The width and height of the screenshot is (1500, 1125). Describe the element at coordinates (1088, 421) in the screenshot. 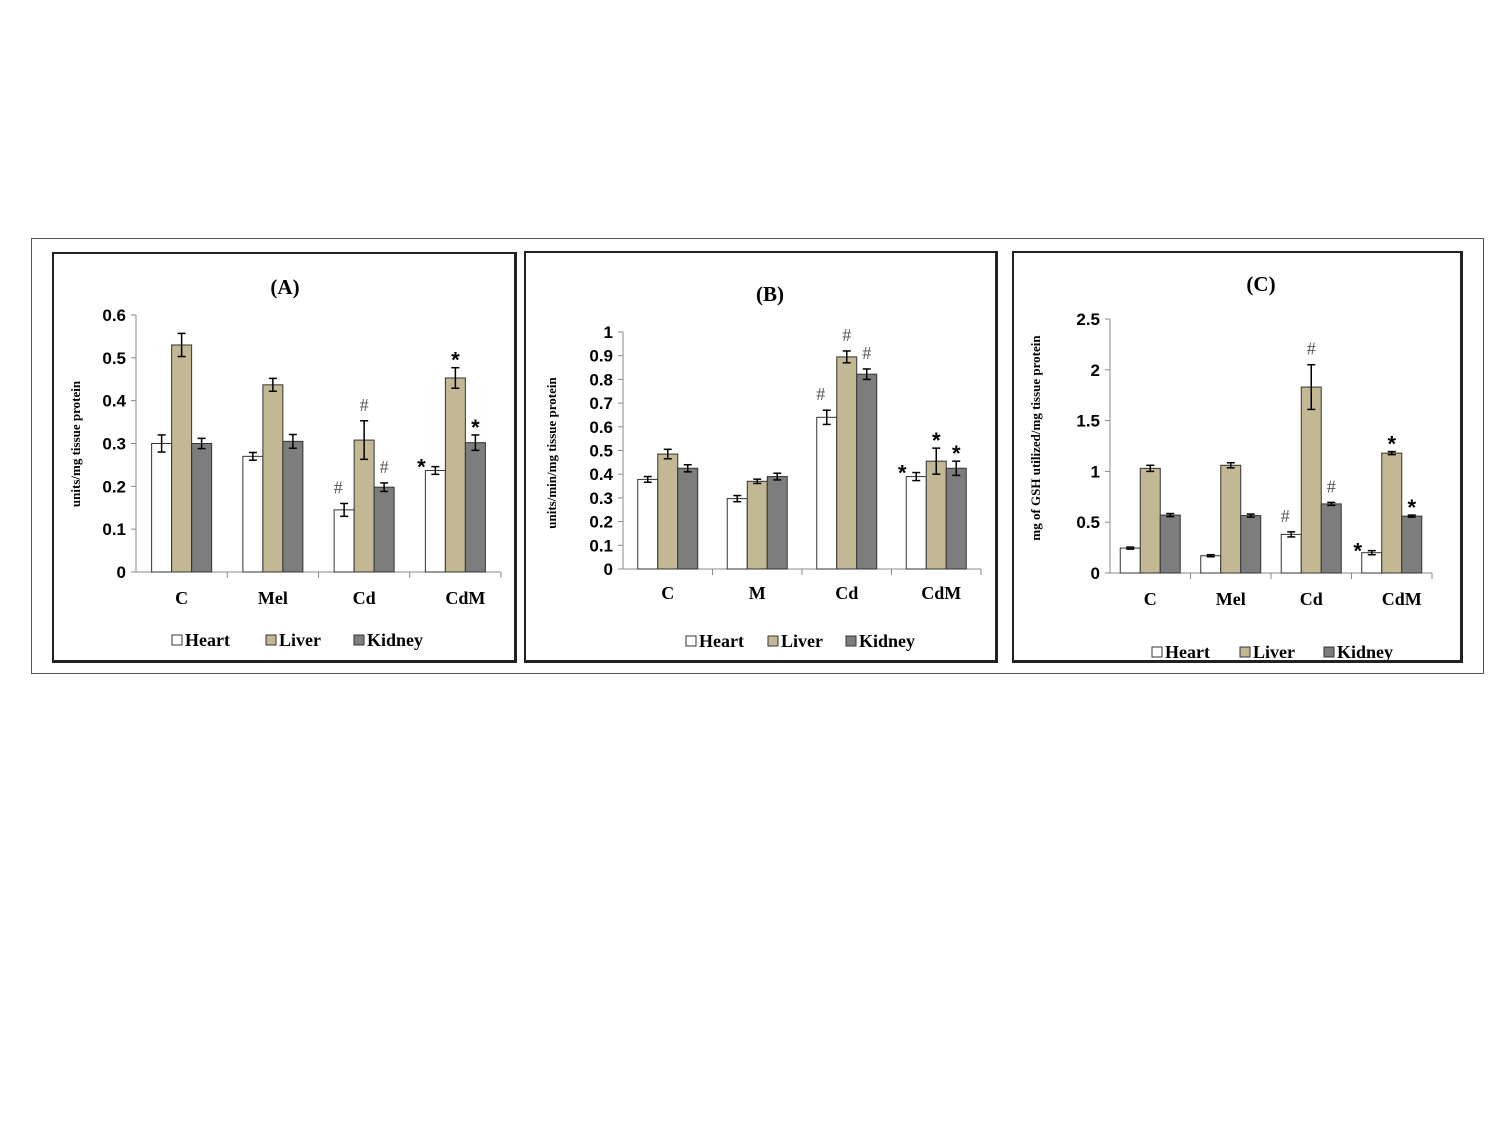

I see `y-tick-label: 1.5` at that location.